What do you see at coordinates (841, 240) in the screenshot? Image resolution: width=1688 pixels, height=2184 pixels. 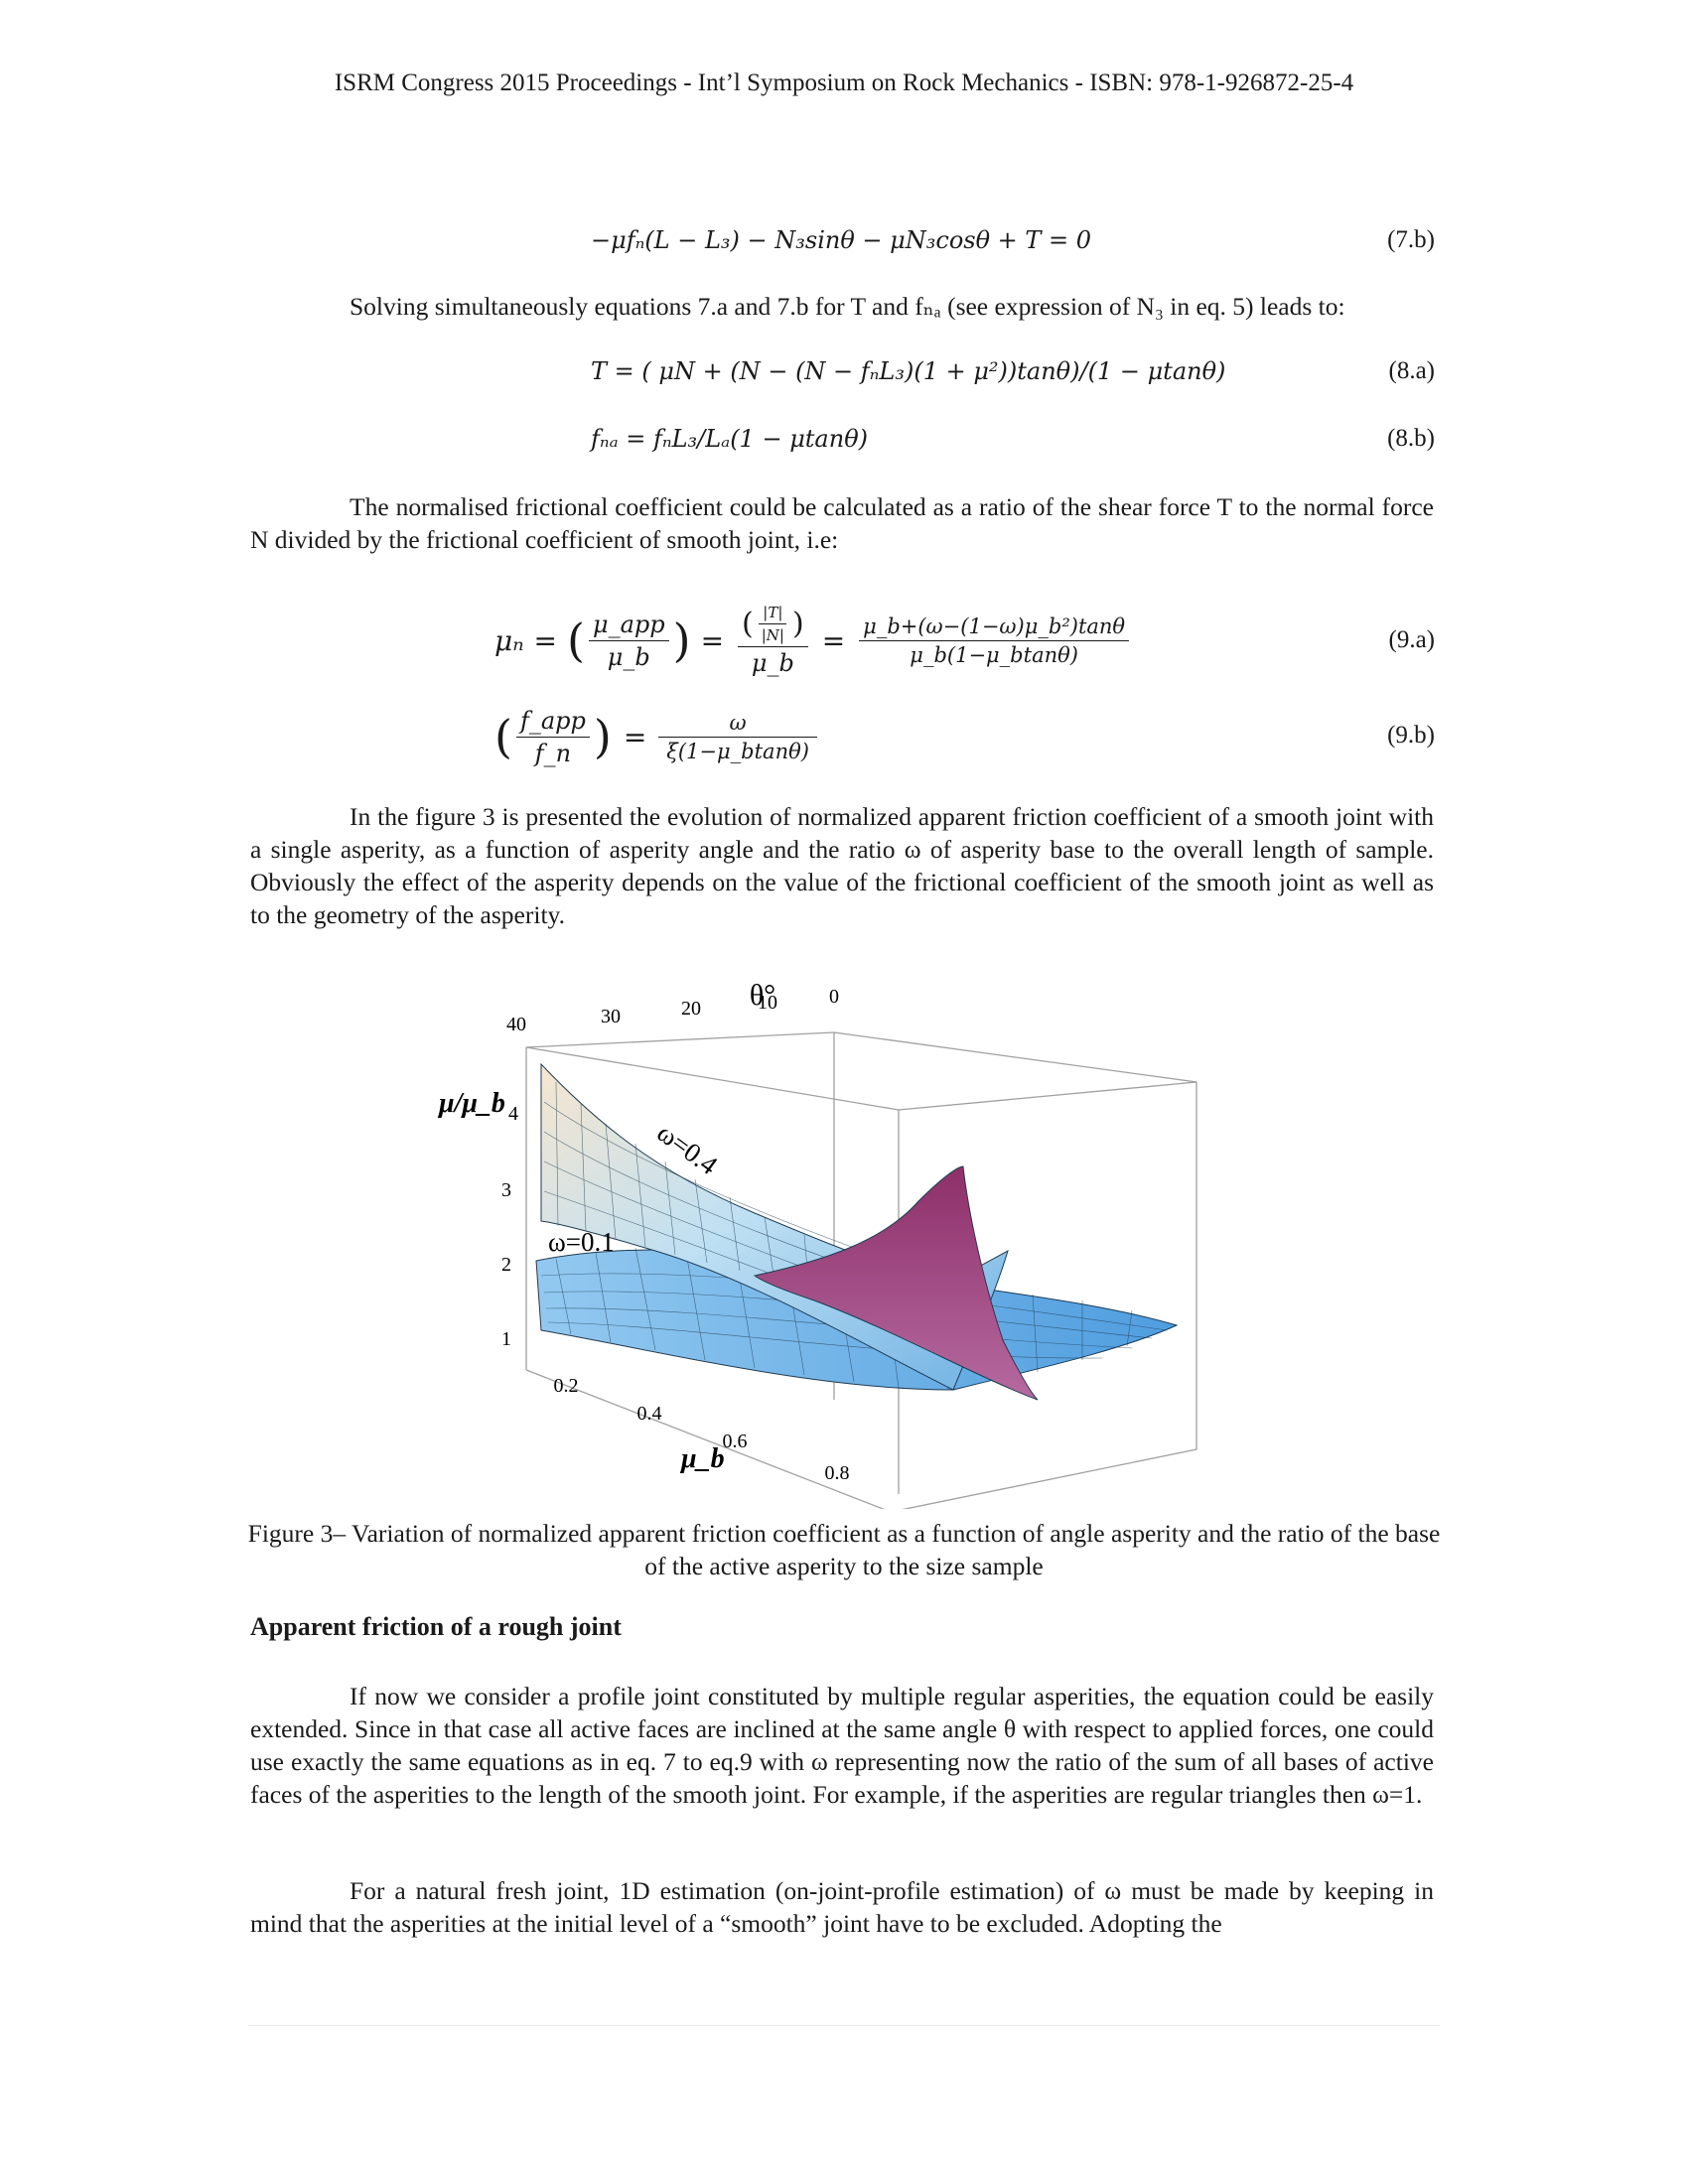 I see `equation-7b-body: −μfₙ(L − L₃) − N₃sinθ − μN₃cosθ + T = 0` at bounding box center [841, 240].